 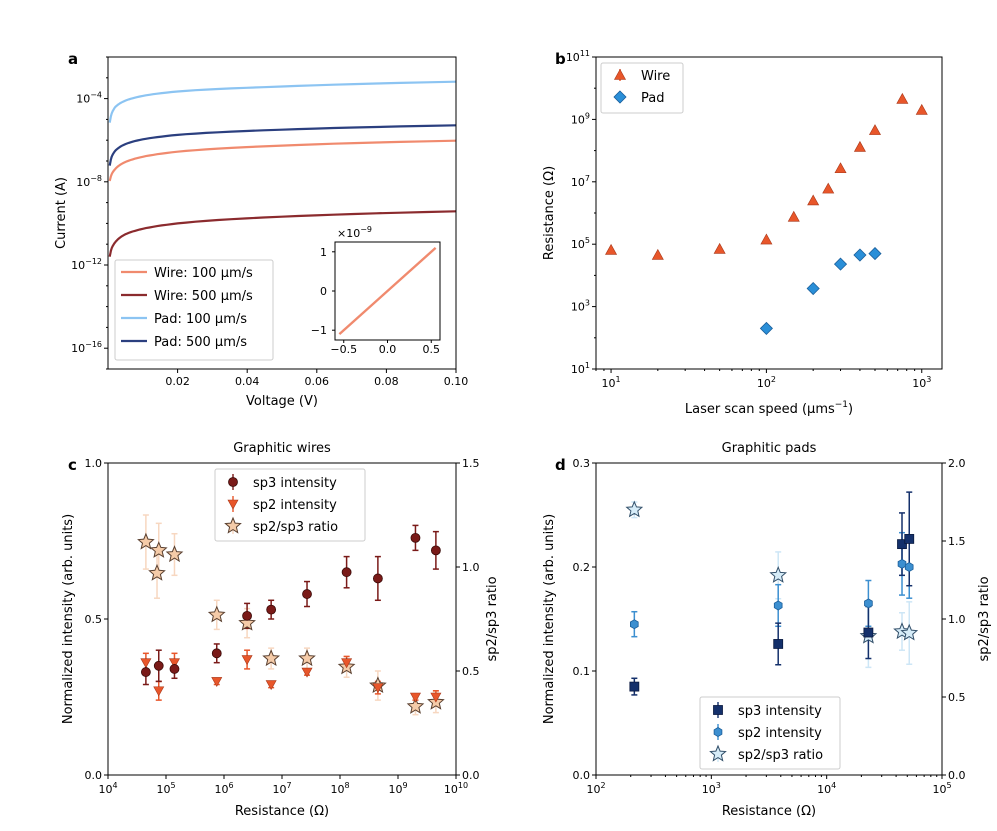 I want to click on legend-entry: Wire, so click(x=655, y=76).